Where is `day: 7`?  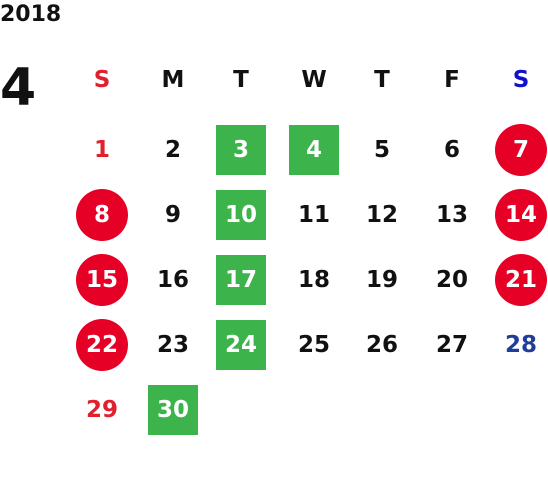
day: 7 is located at coordinates (521, 150).